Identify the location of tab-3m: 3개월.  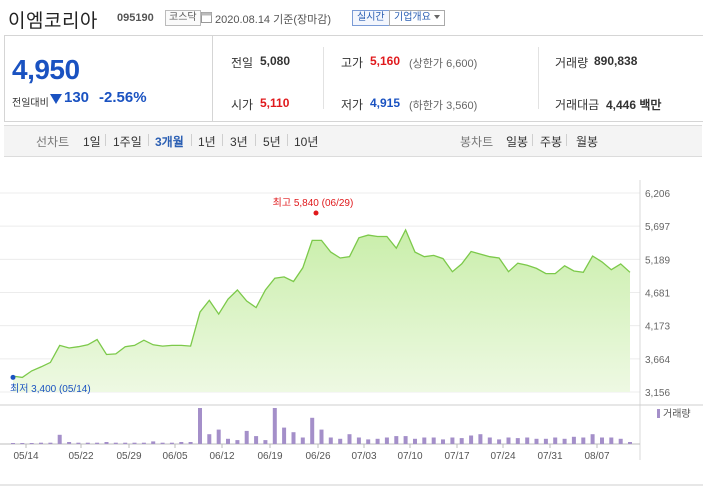
(169, 142).